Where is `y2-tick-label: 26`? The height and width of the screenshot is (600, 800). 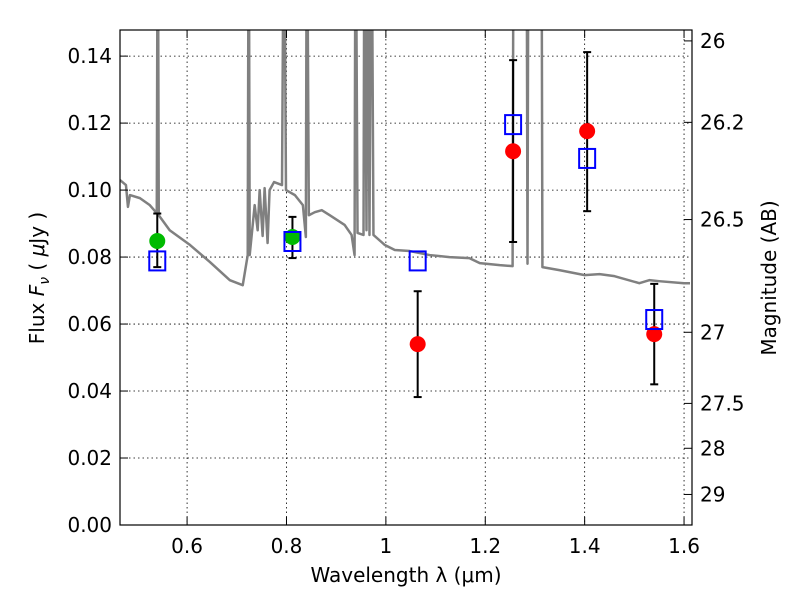 y2-tick-label: 26 is located at coordinates (712, 41).